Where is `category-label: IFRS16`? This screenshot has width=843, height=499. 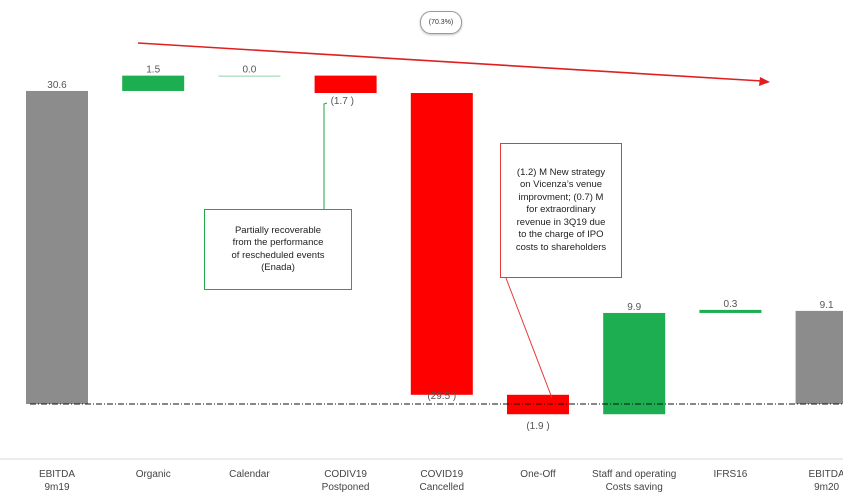 category-label: IFRS16 is located at coordinates (730, 474).